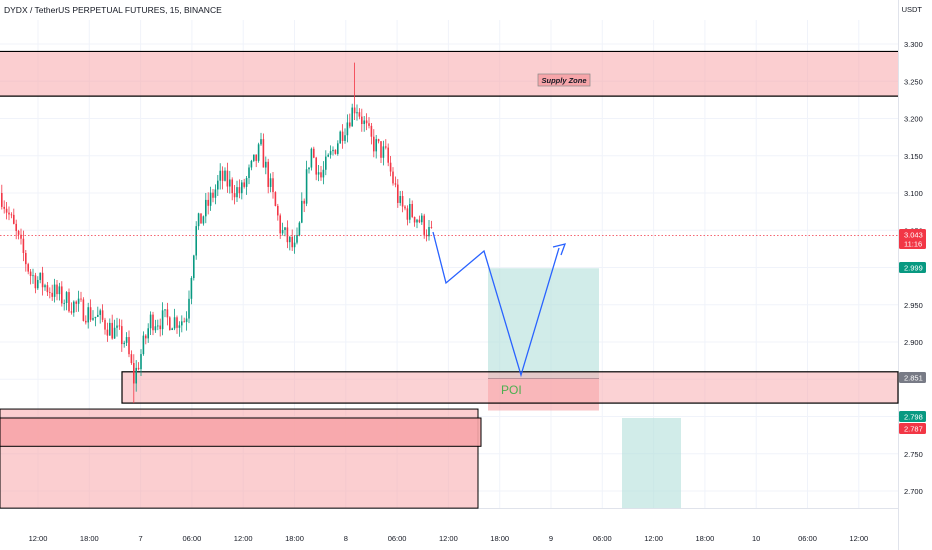 The image size is (932, 550). Describe the element at coordinates (346, 538) in the screenshot. I see `x-tick-label: 8` at that location.